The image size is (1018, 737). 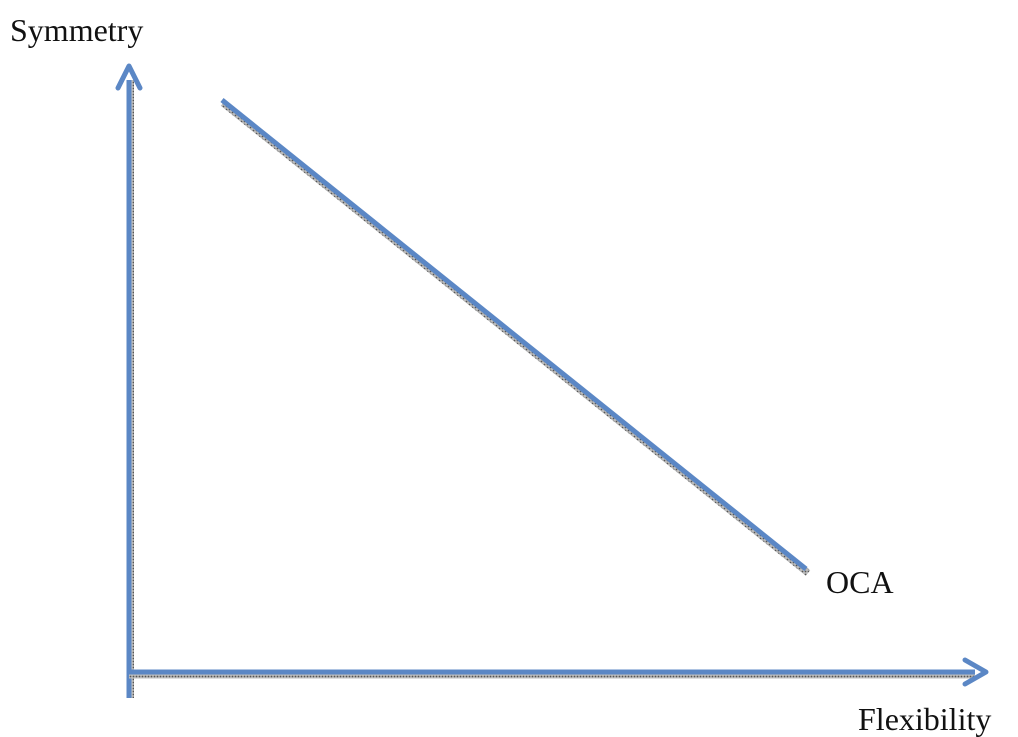 I want to click on y-axis-arrow, so click(x=129, y=380).